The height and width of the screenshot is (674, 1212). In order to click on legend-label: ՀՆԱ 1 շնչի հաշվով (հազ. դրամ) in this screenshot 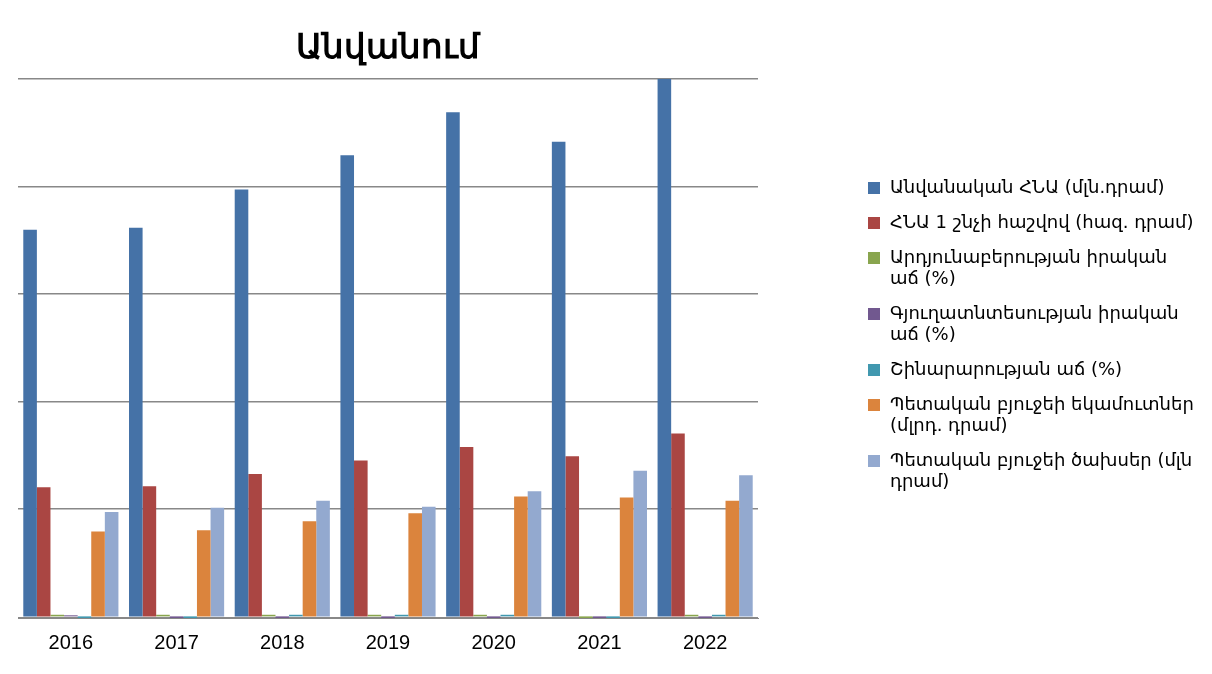, I will do `click(1042, 221)`.